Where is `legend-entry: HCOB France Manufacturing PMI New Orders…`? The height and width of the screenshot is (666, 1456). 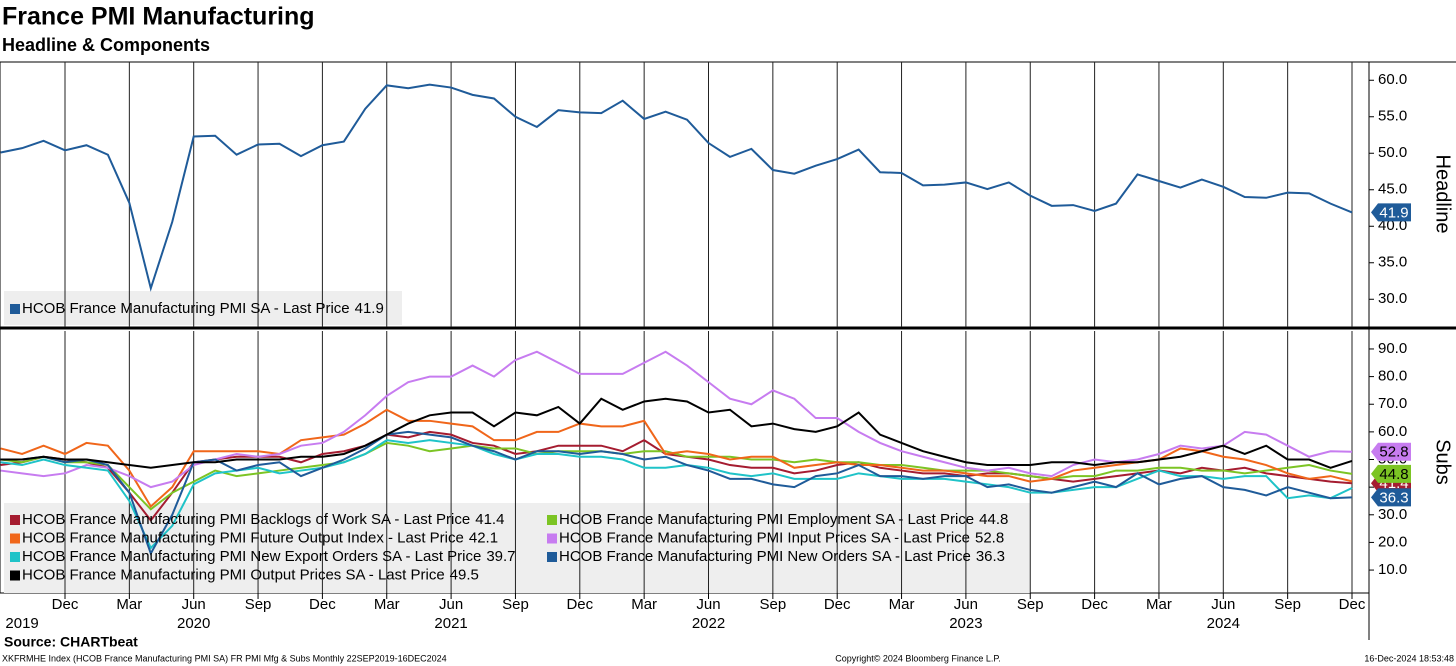 legend-entry: HCOB France Manufacturing PMI New Orders… is located at coordinates (782, 556).